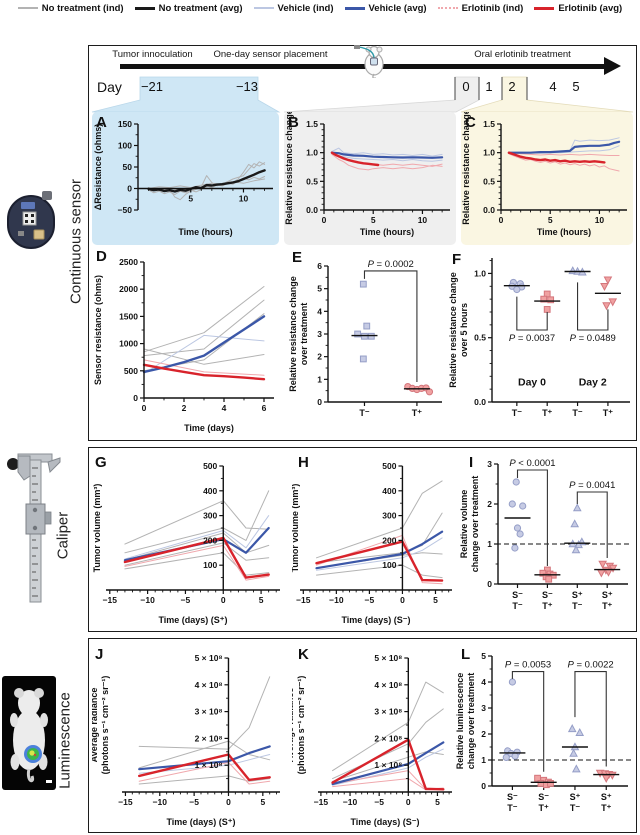 The width and height of the screenshot is (640, 835). Describe the element at coordinates (188, 8) in the screenshot. I see `legend-item: No treatment (avg)` at that location.